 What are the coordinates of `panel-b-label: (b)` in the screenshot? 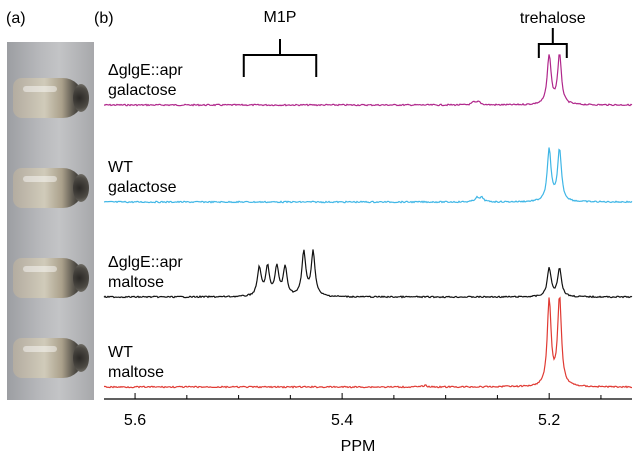 It's located at (104, 18).